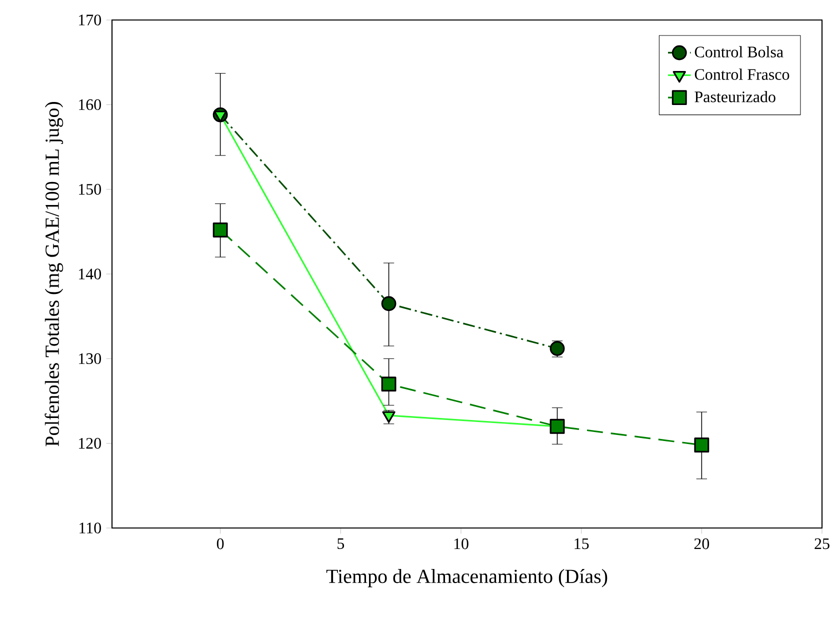 The width and height of the screenshot is (831, 625). Describe the element at coordinates (90, 189) in the screenshot. I see `y-tick-label: 150` at that location.